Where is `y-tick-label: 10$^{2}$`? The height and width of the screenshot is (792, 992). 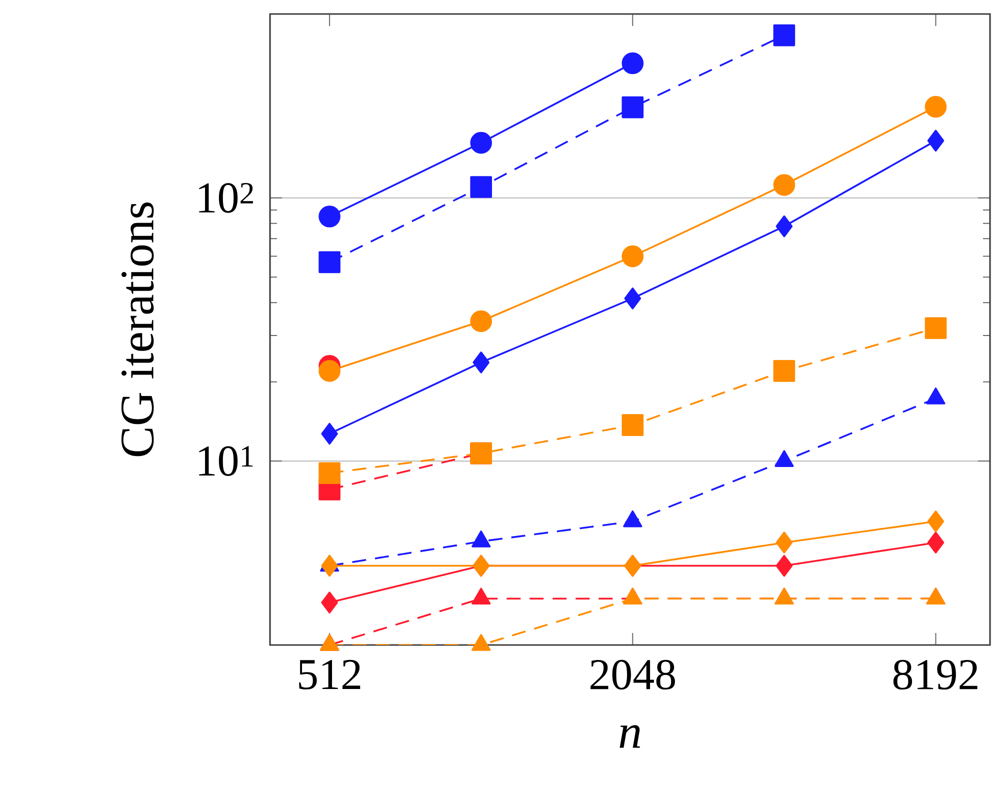 y-tick-label: 10$^{2}$ is located at coordinates (226, 198).